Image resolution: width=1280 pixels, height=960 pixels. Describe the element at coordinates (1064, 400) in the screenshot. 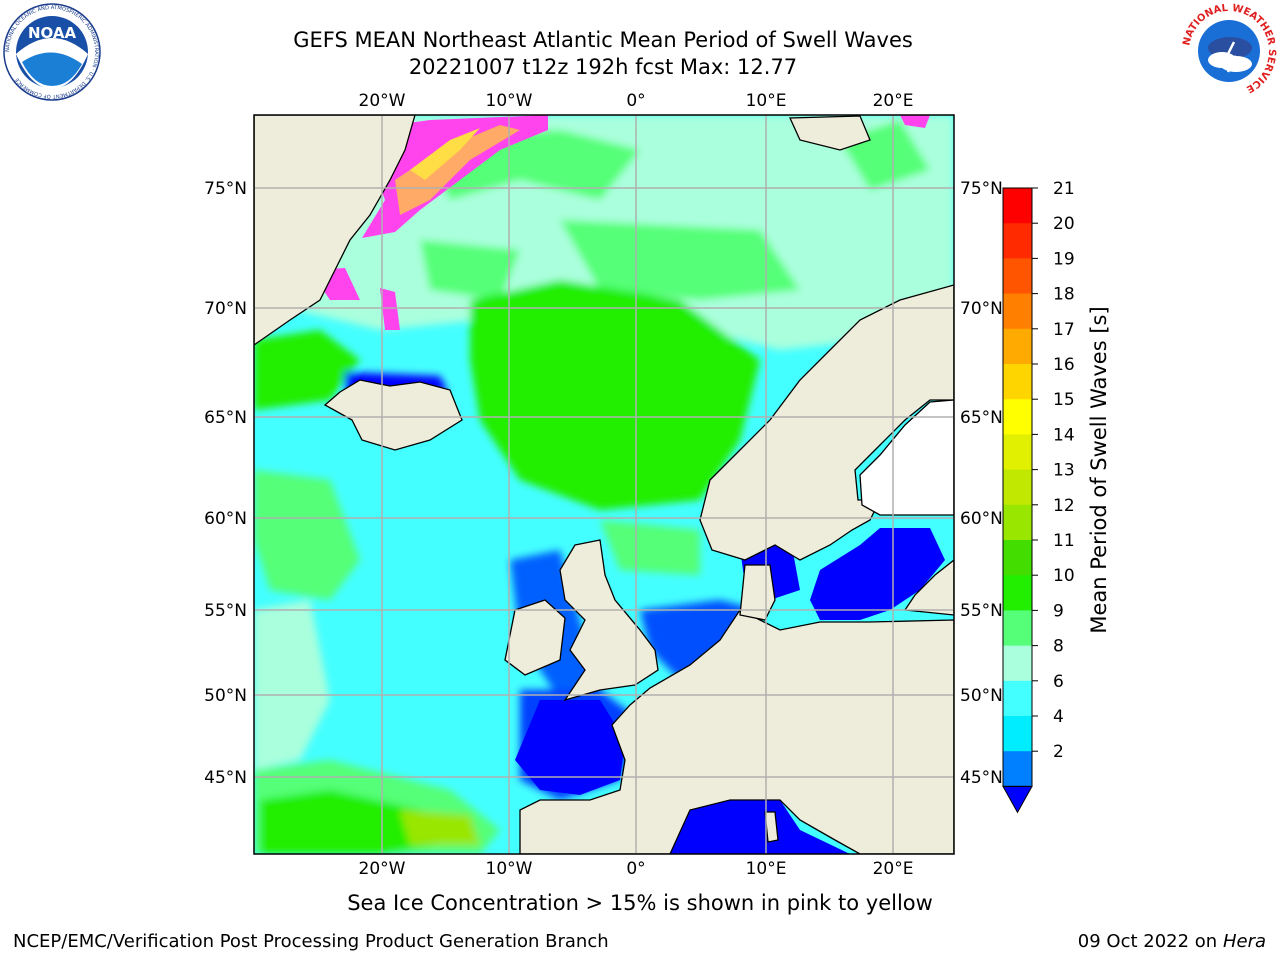

I see `colorbar-tick-label: 15` at that location.